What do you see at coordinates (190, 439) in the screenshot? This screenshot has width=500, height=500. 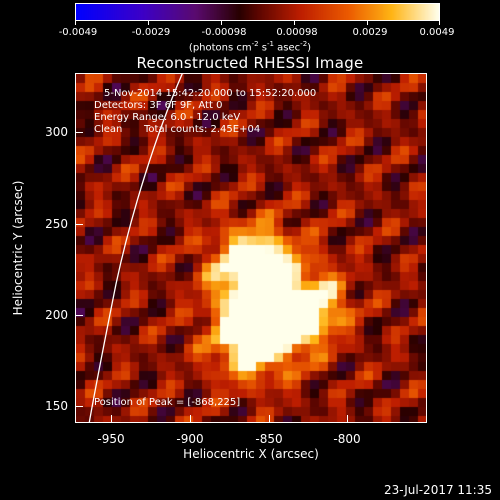 I see `x-tick-label: -900` at bounding box center [190, 439].